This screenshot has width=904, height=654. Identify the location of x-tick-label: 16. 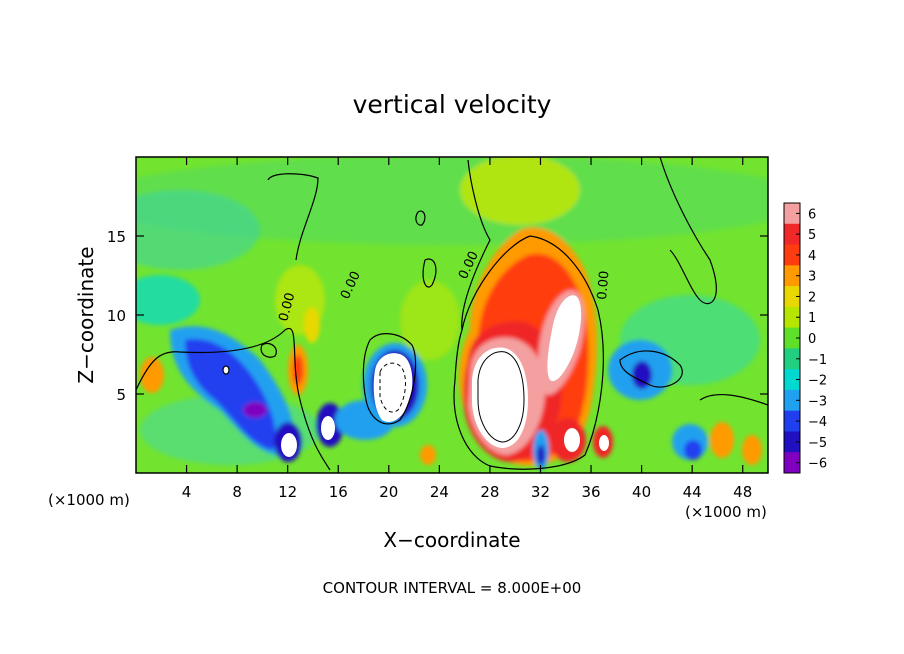
(338, 492).